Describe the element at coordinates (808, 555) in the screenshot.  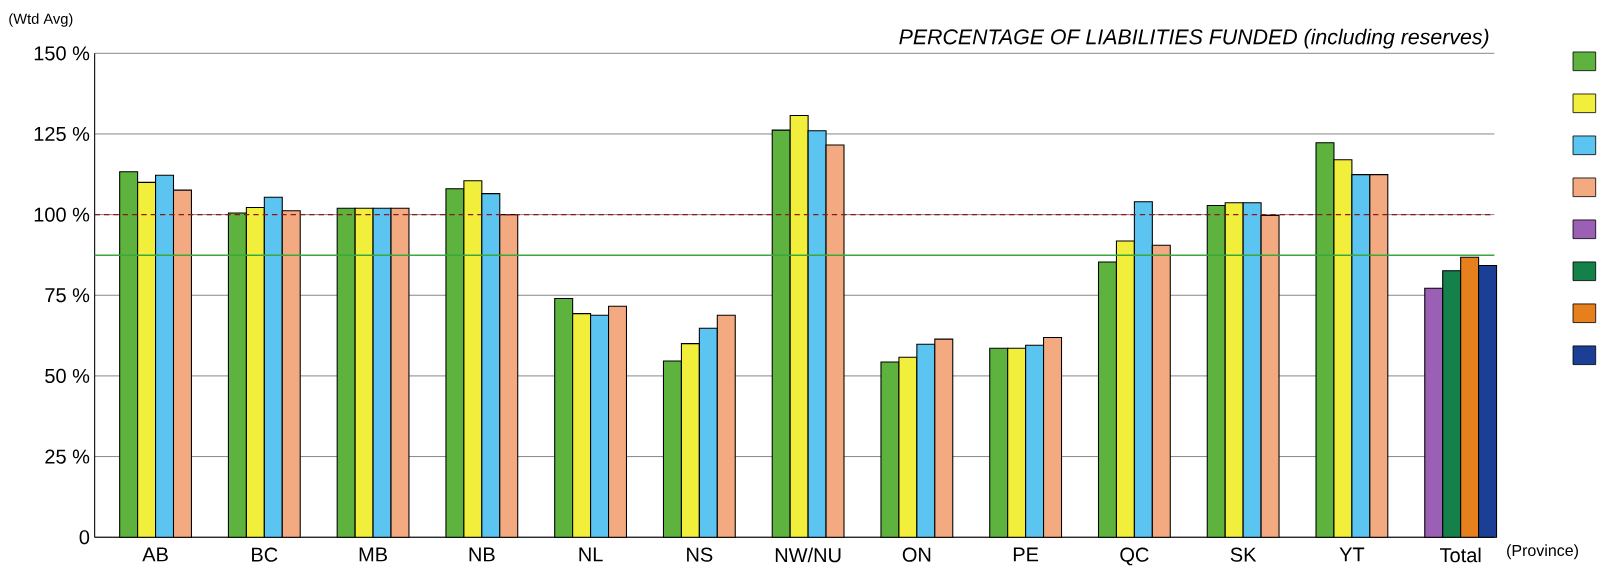
I see `x-tick-label: NW/NU` at that location.